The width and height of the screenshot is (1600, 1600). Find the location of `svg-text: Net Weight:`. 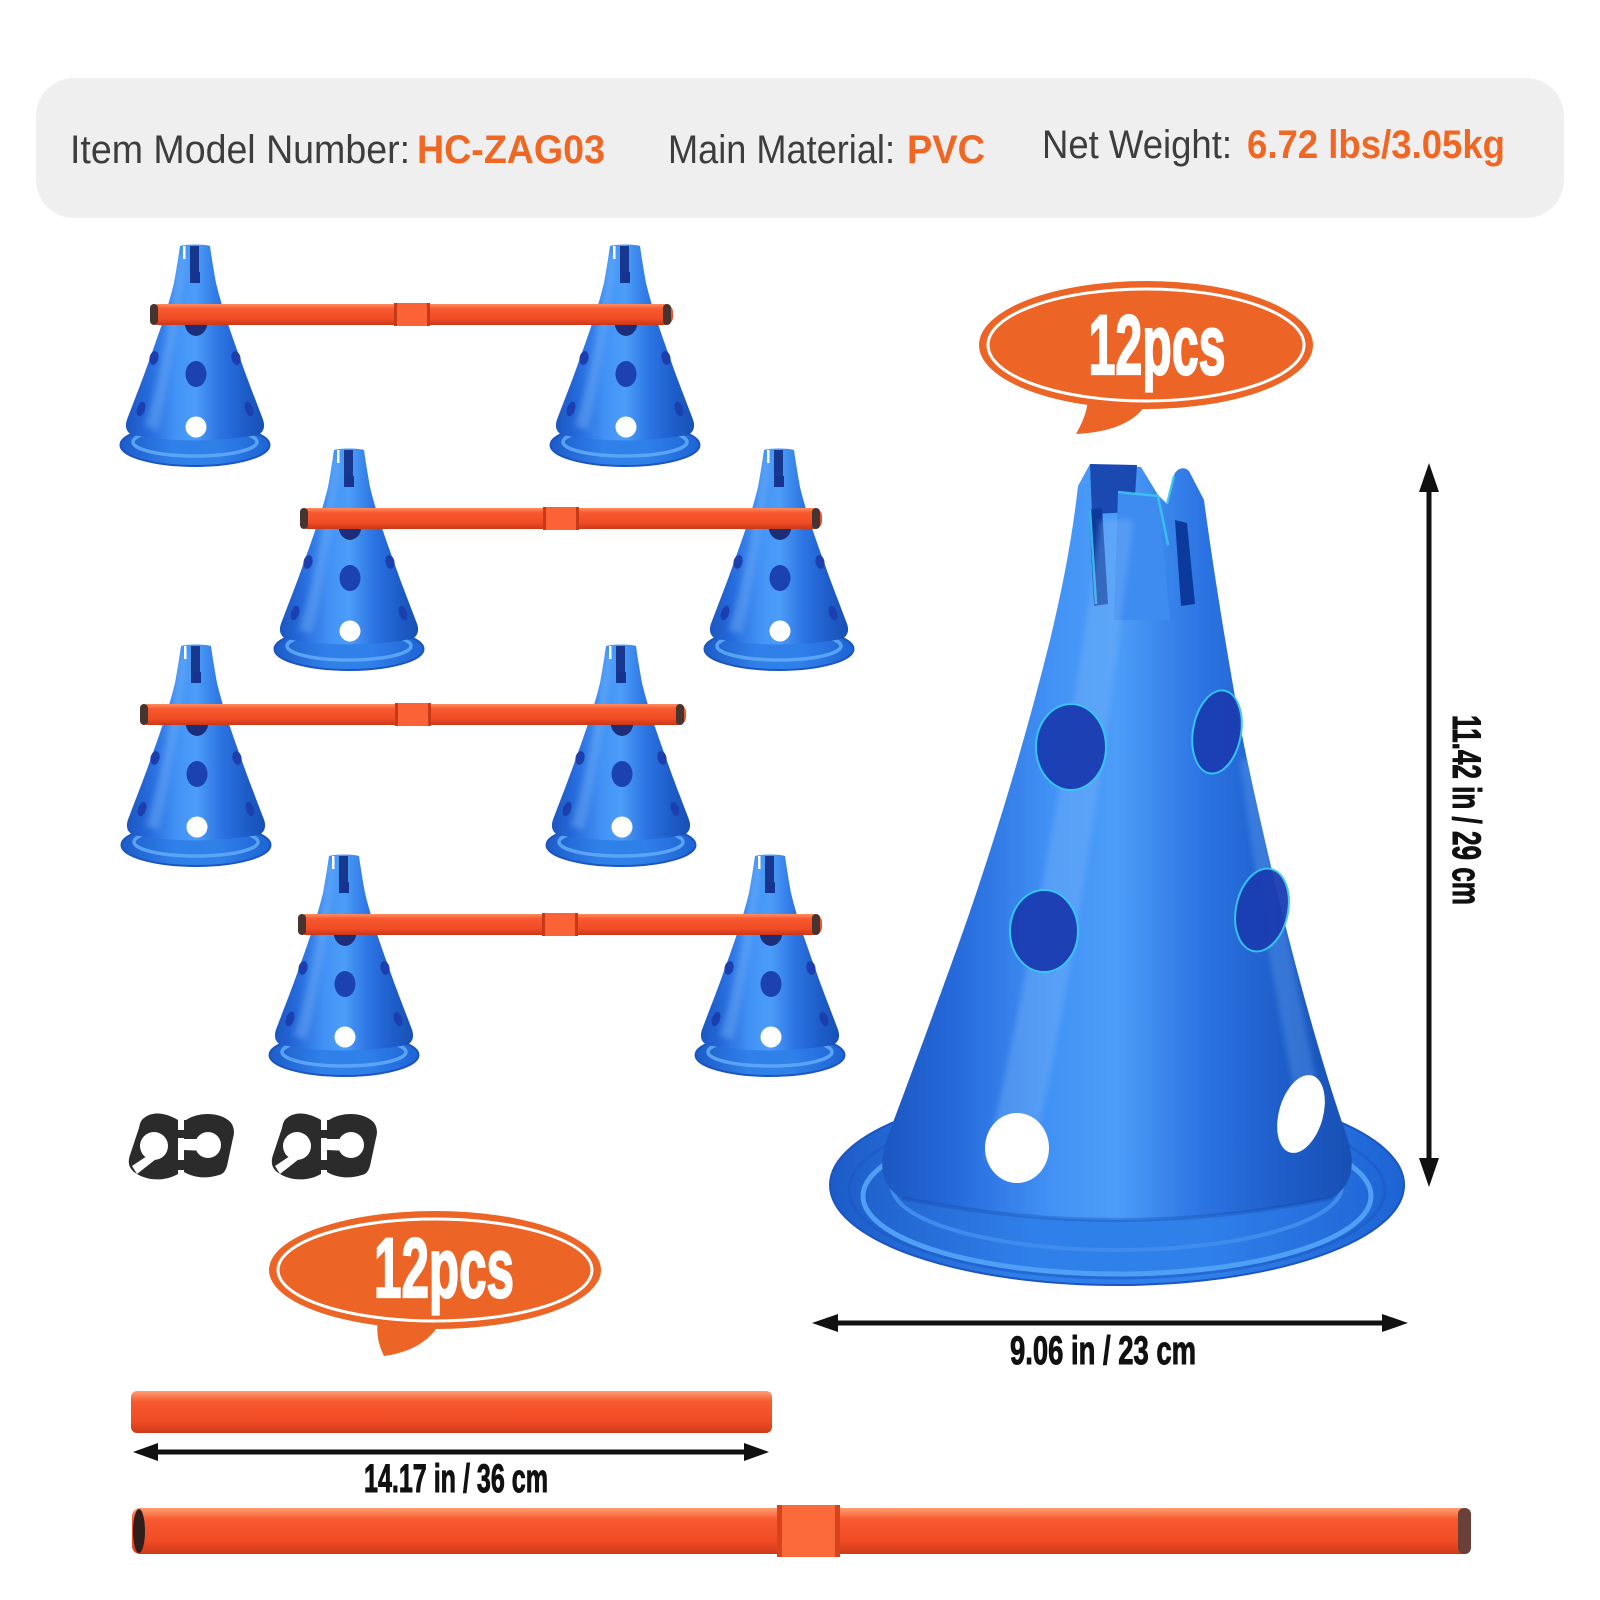

svg-text: Net Weight: is located at coordinates (1137, 145).